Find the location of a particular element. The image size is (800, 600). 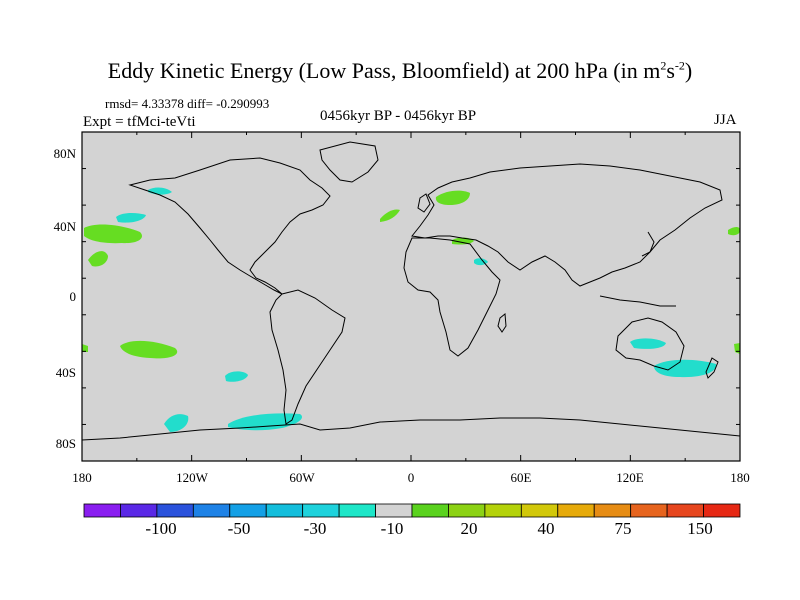

anomaly-spacific-cyan is located at coordinates (236, 376).